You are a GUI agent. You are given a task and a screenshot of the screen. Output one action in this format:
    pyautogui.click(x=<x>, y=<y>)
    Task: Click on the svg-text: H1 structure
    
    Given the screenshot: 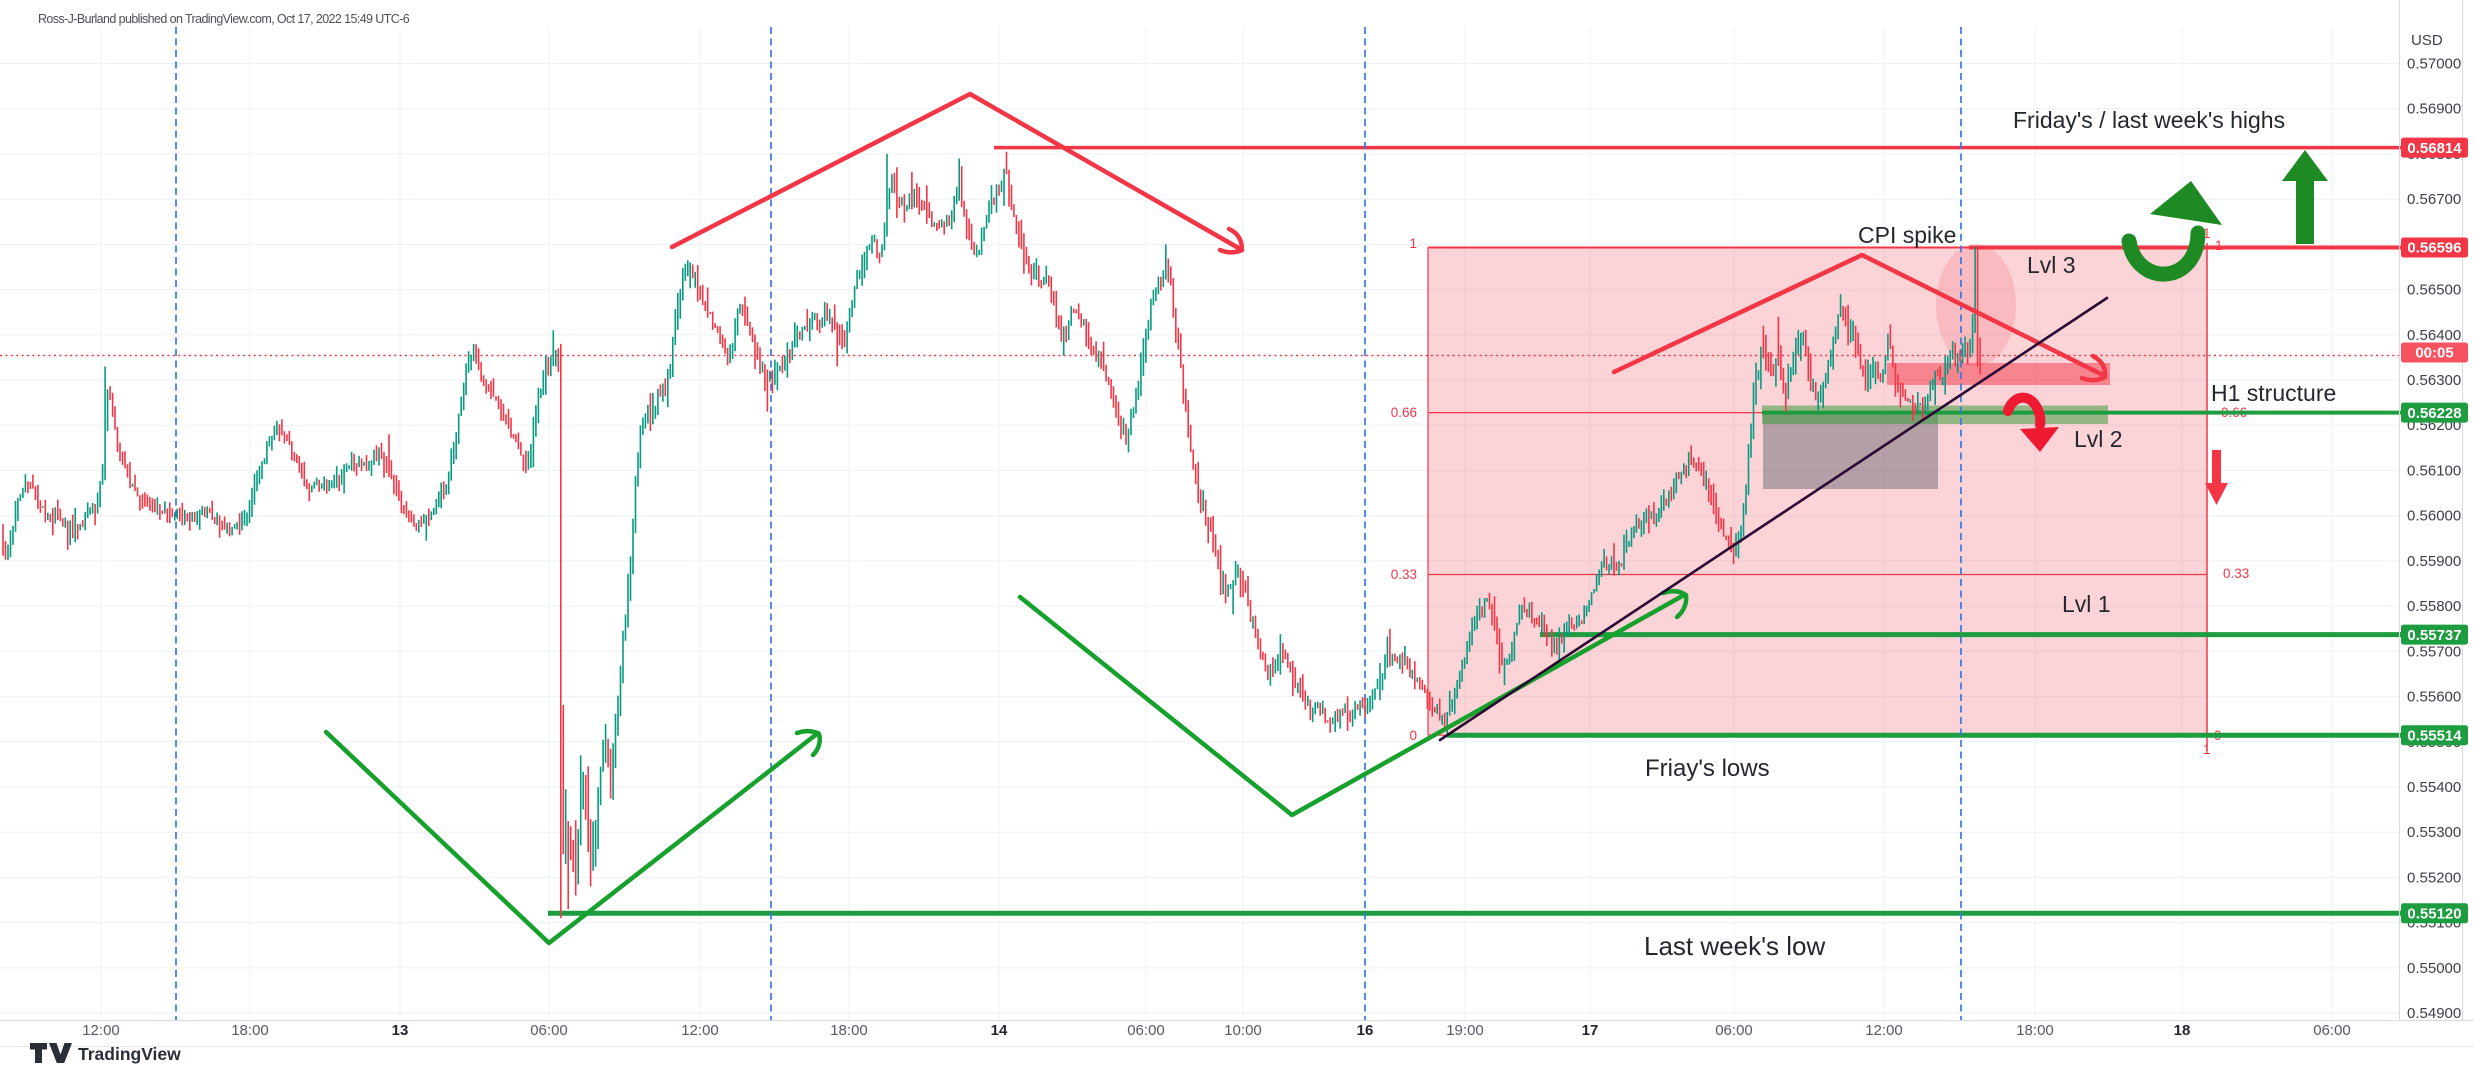 What is the action you would take?
    pyautogui.click(x=2273, y=393)
    